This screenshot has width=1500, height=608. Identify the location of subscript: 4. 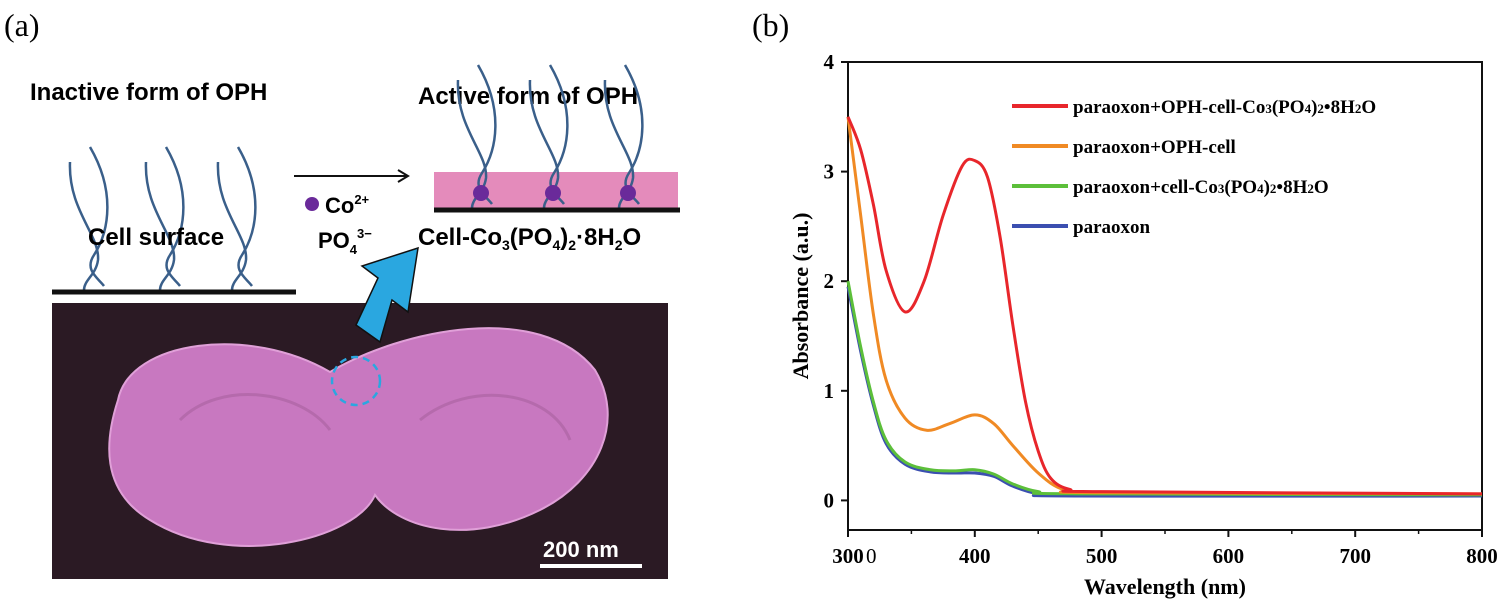
(556, 245).